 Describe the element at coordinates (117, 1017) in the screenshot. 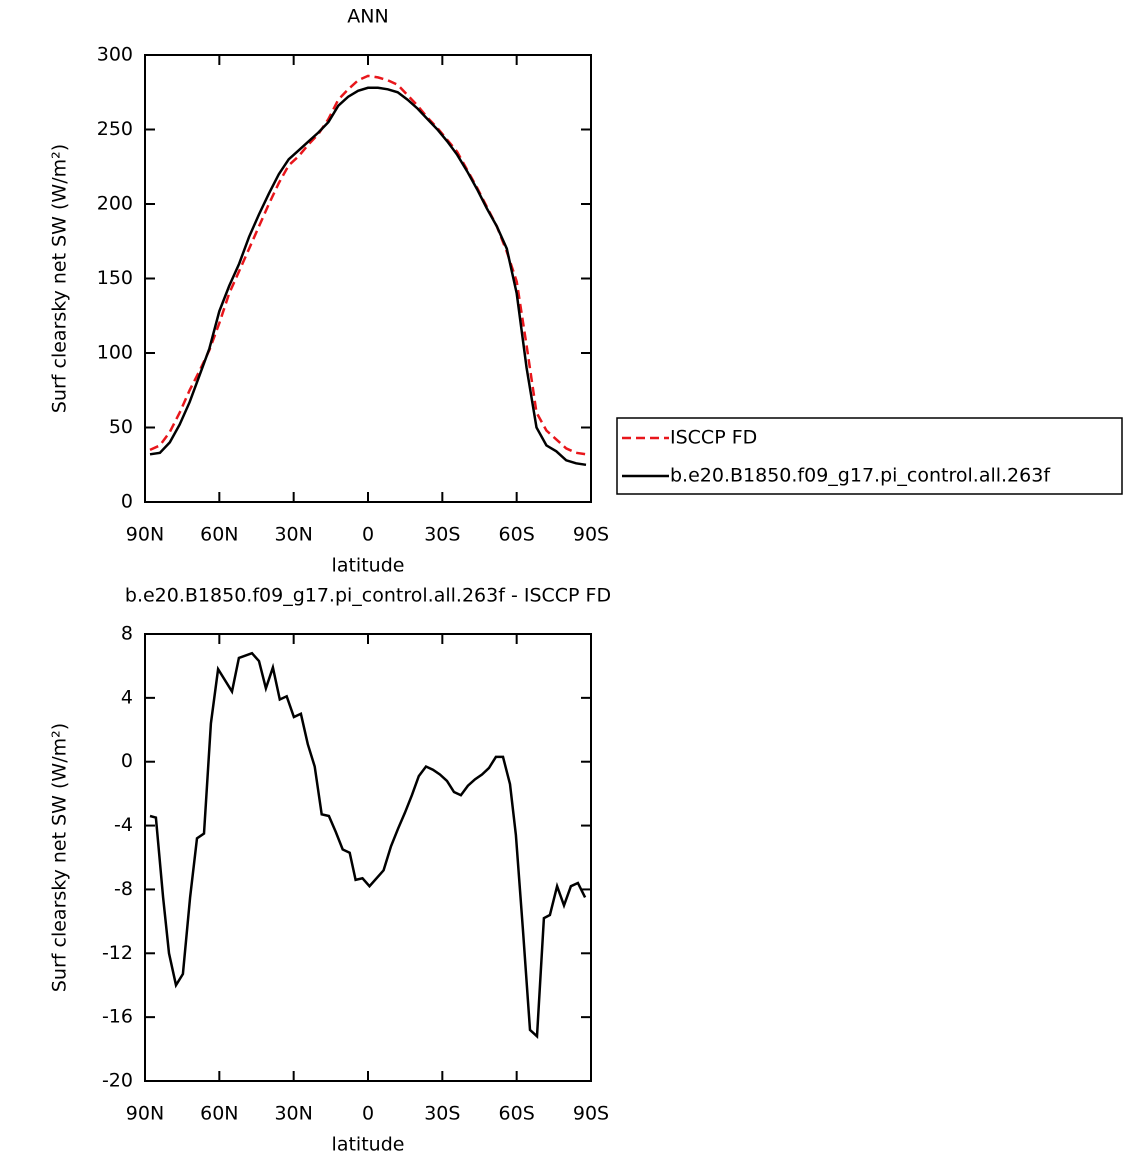

I see `y-tick-label: -16` at that location.